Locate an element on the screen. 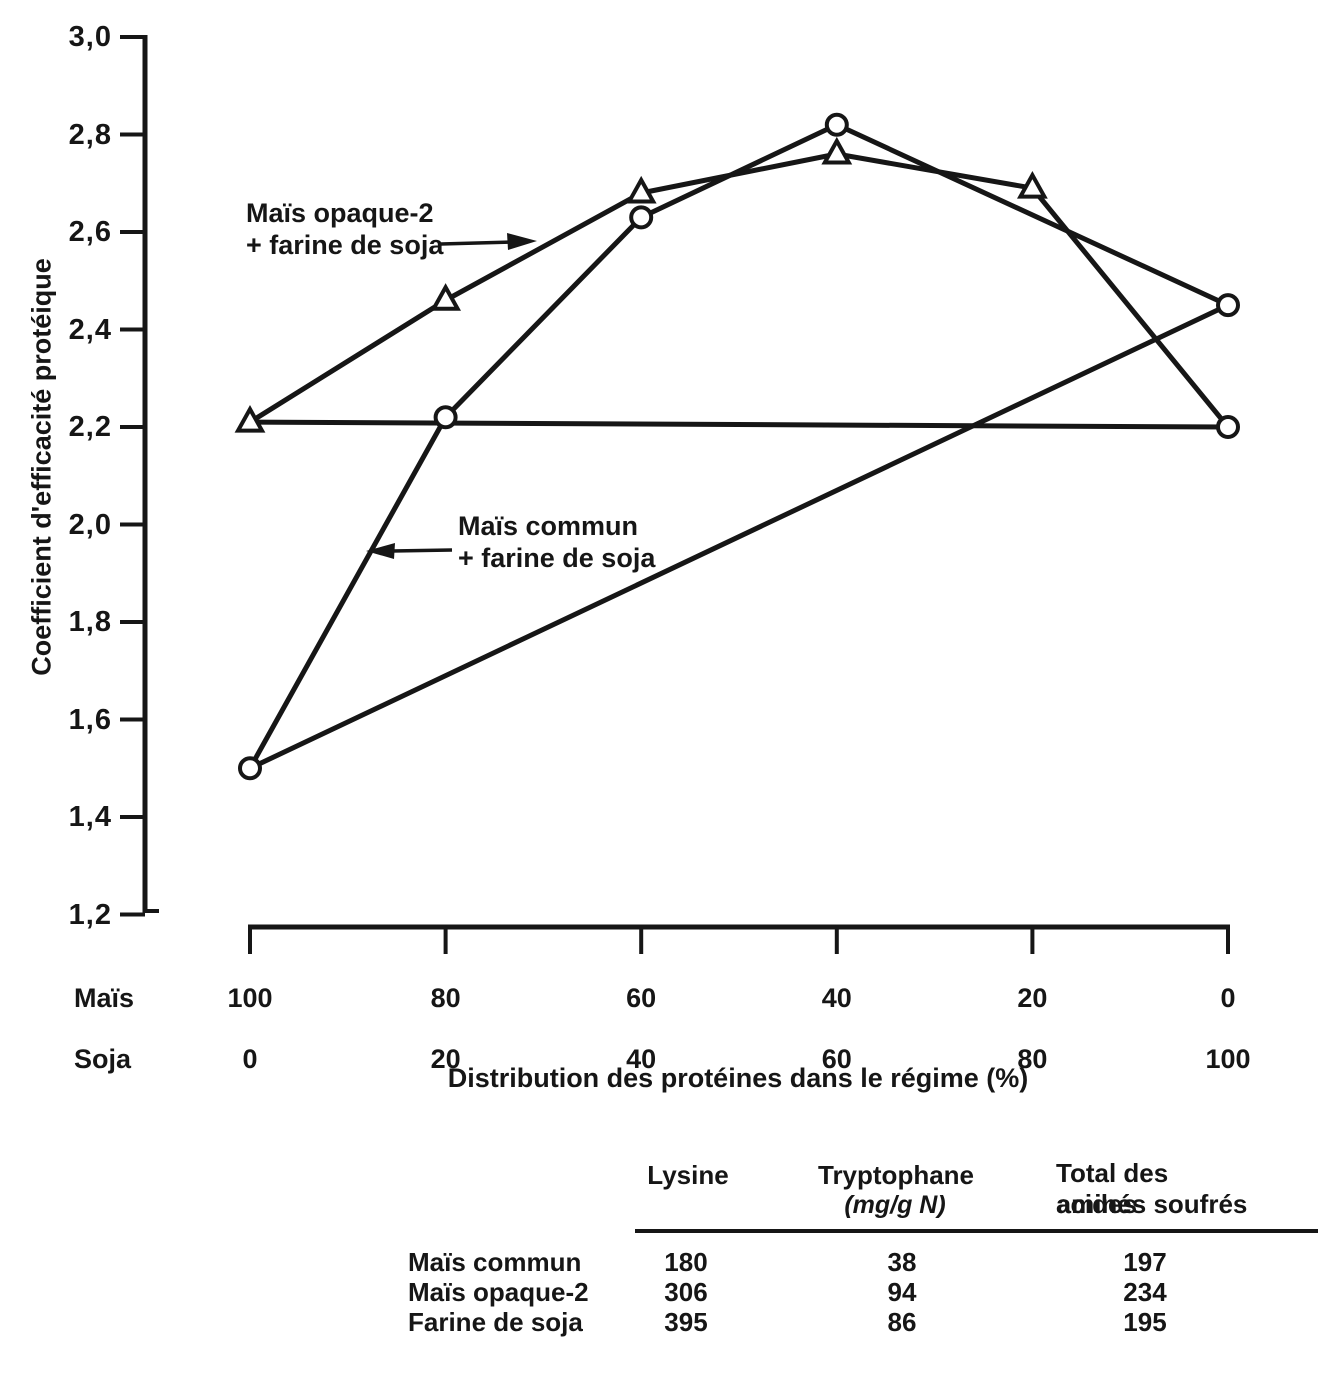  y-tick-label: 1,2 is located at coordinates (90, 914).